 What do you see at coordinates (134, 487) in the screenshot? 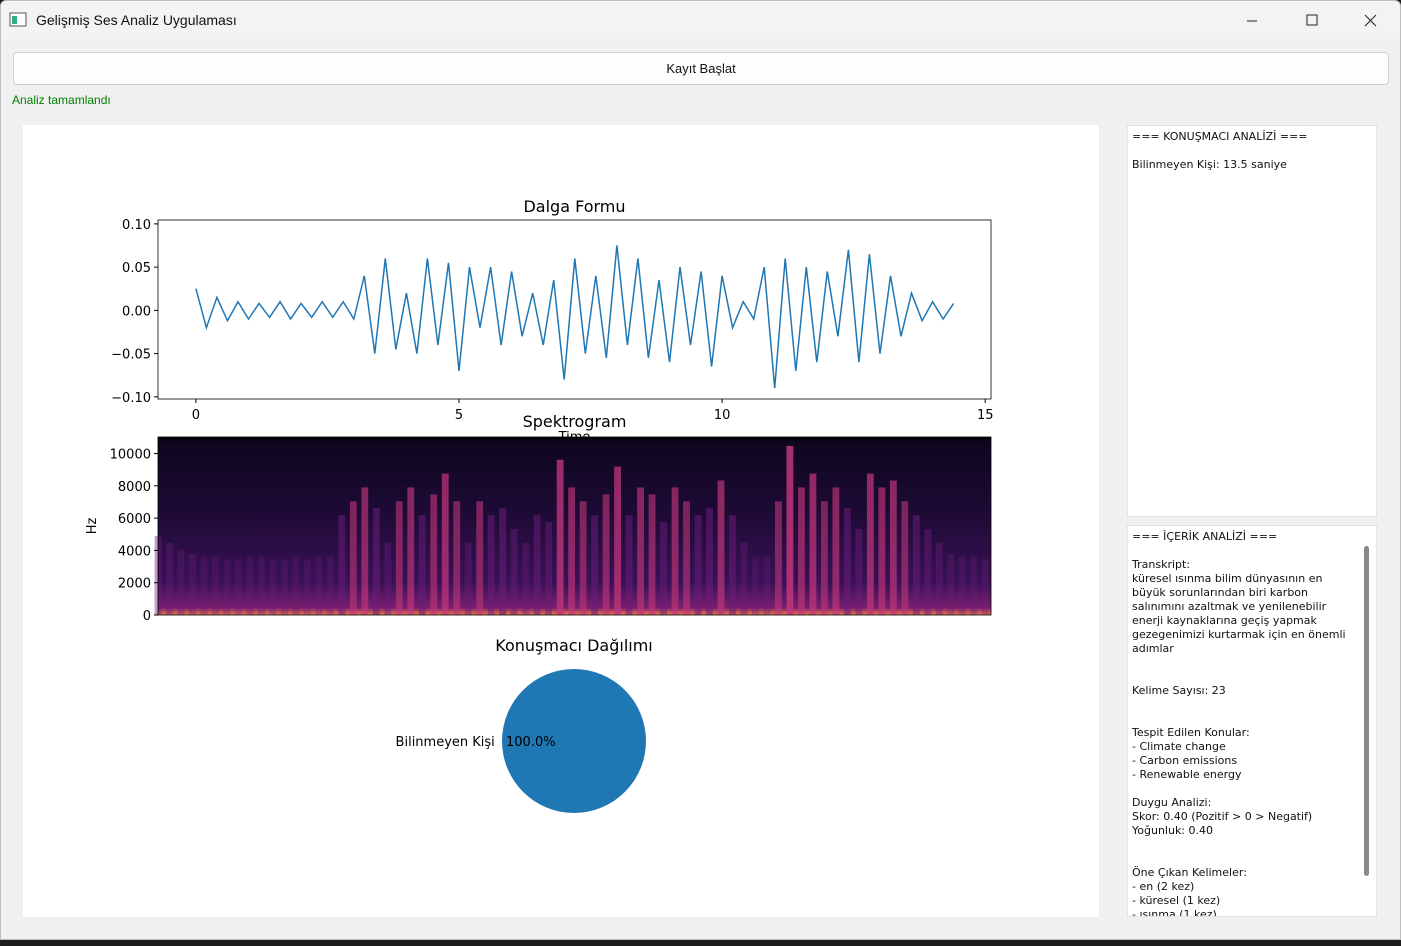
I see `y-tick-label: 8000` at bounding box center [134, 487].